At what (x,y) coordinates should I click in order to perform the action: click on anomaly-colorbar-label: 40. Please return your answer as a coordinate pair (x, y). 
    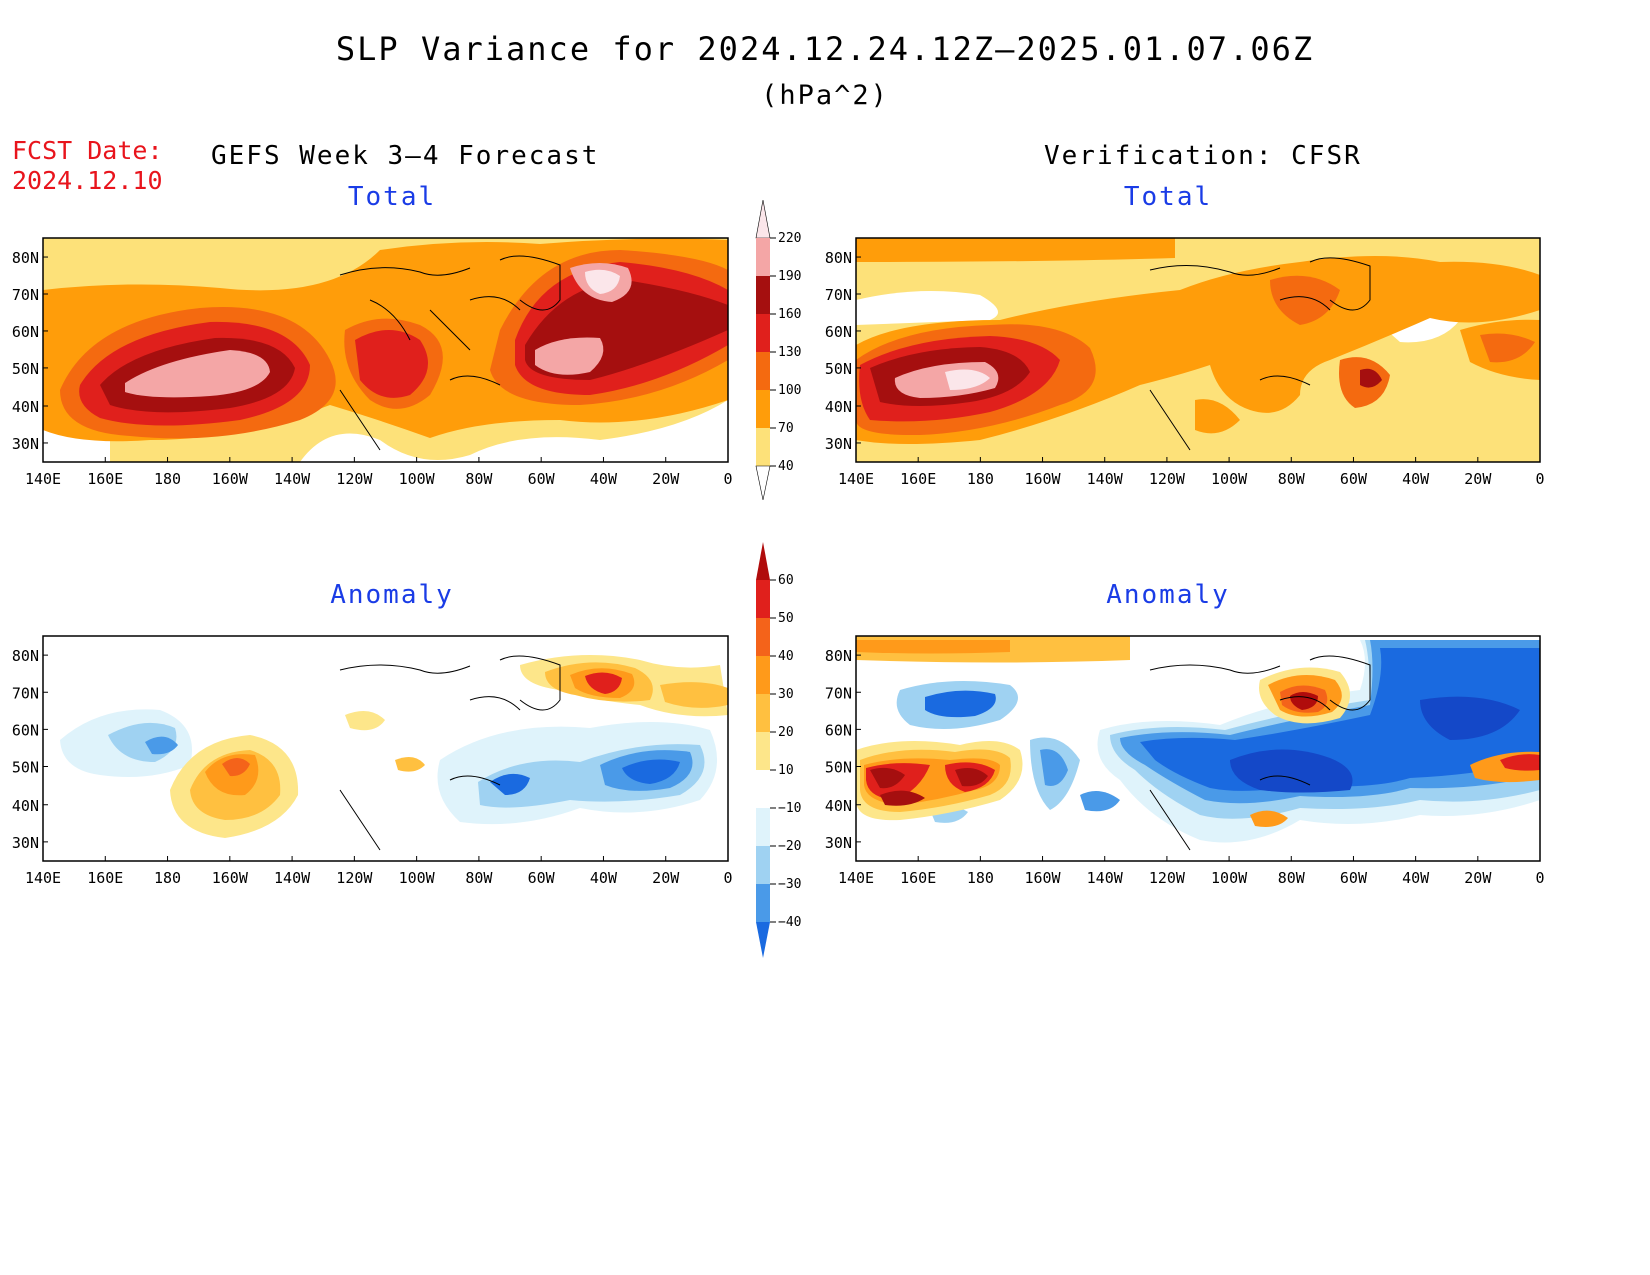
    Looking at the image, I should click on (786, 656).